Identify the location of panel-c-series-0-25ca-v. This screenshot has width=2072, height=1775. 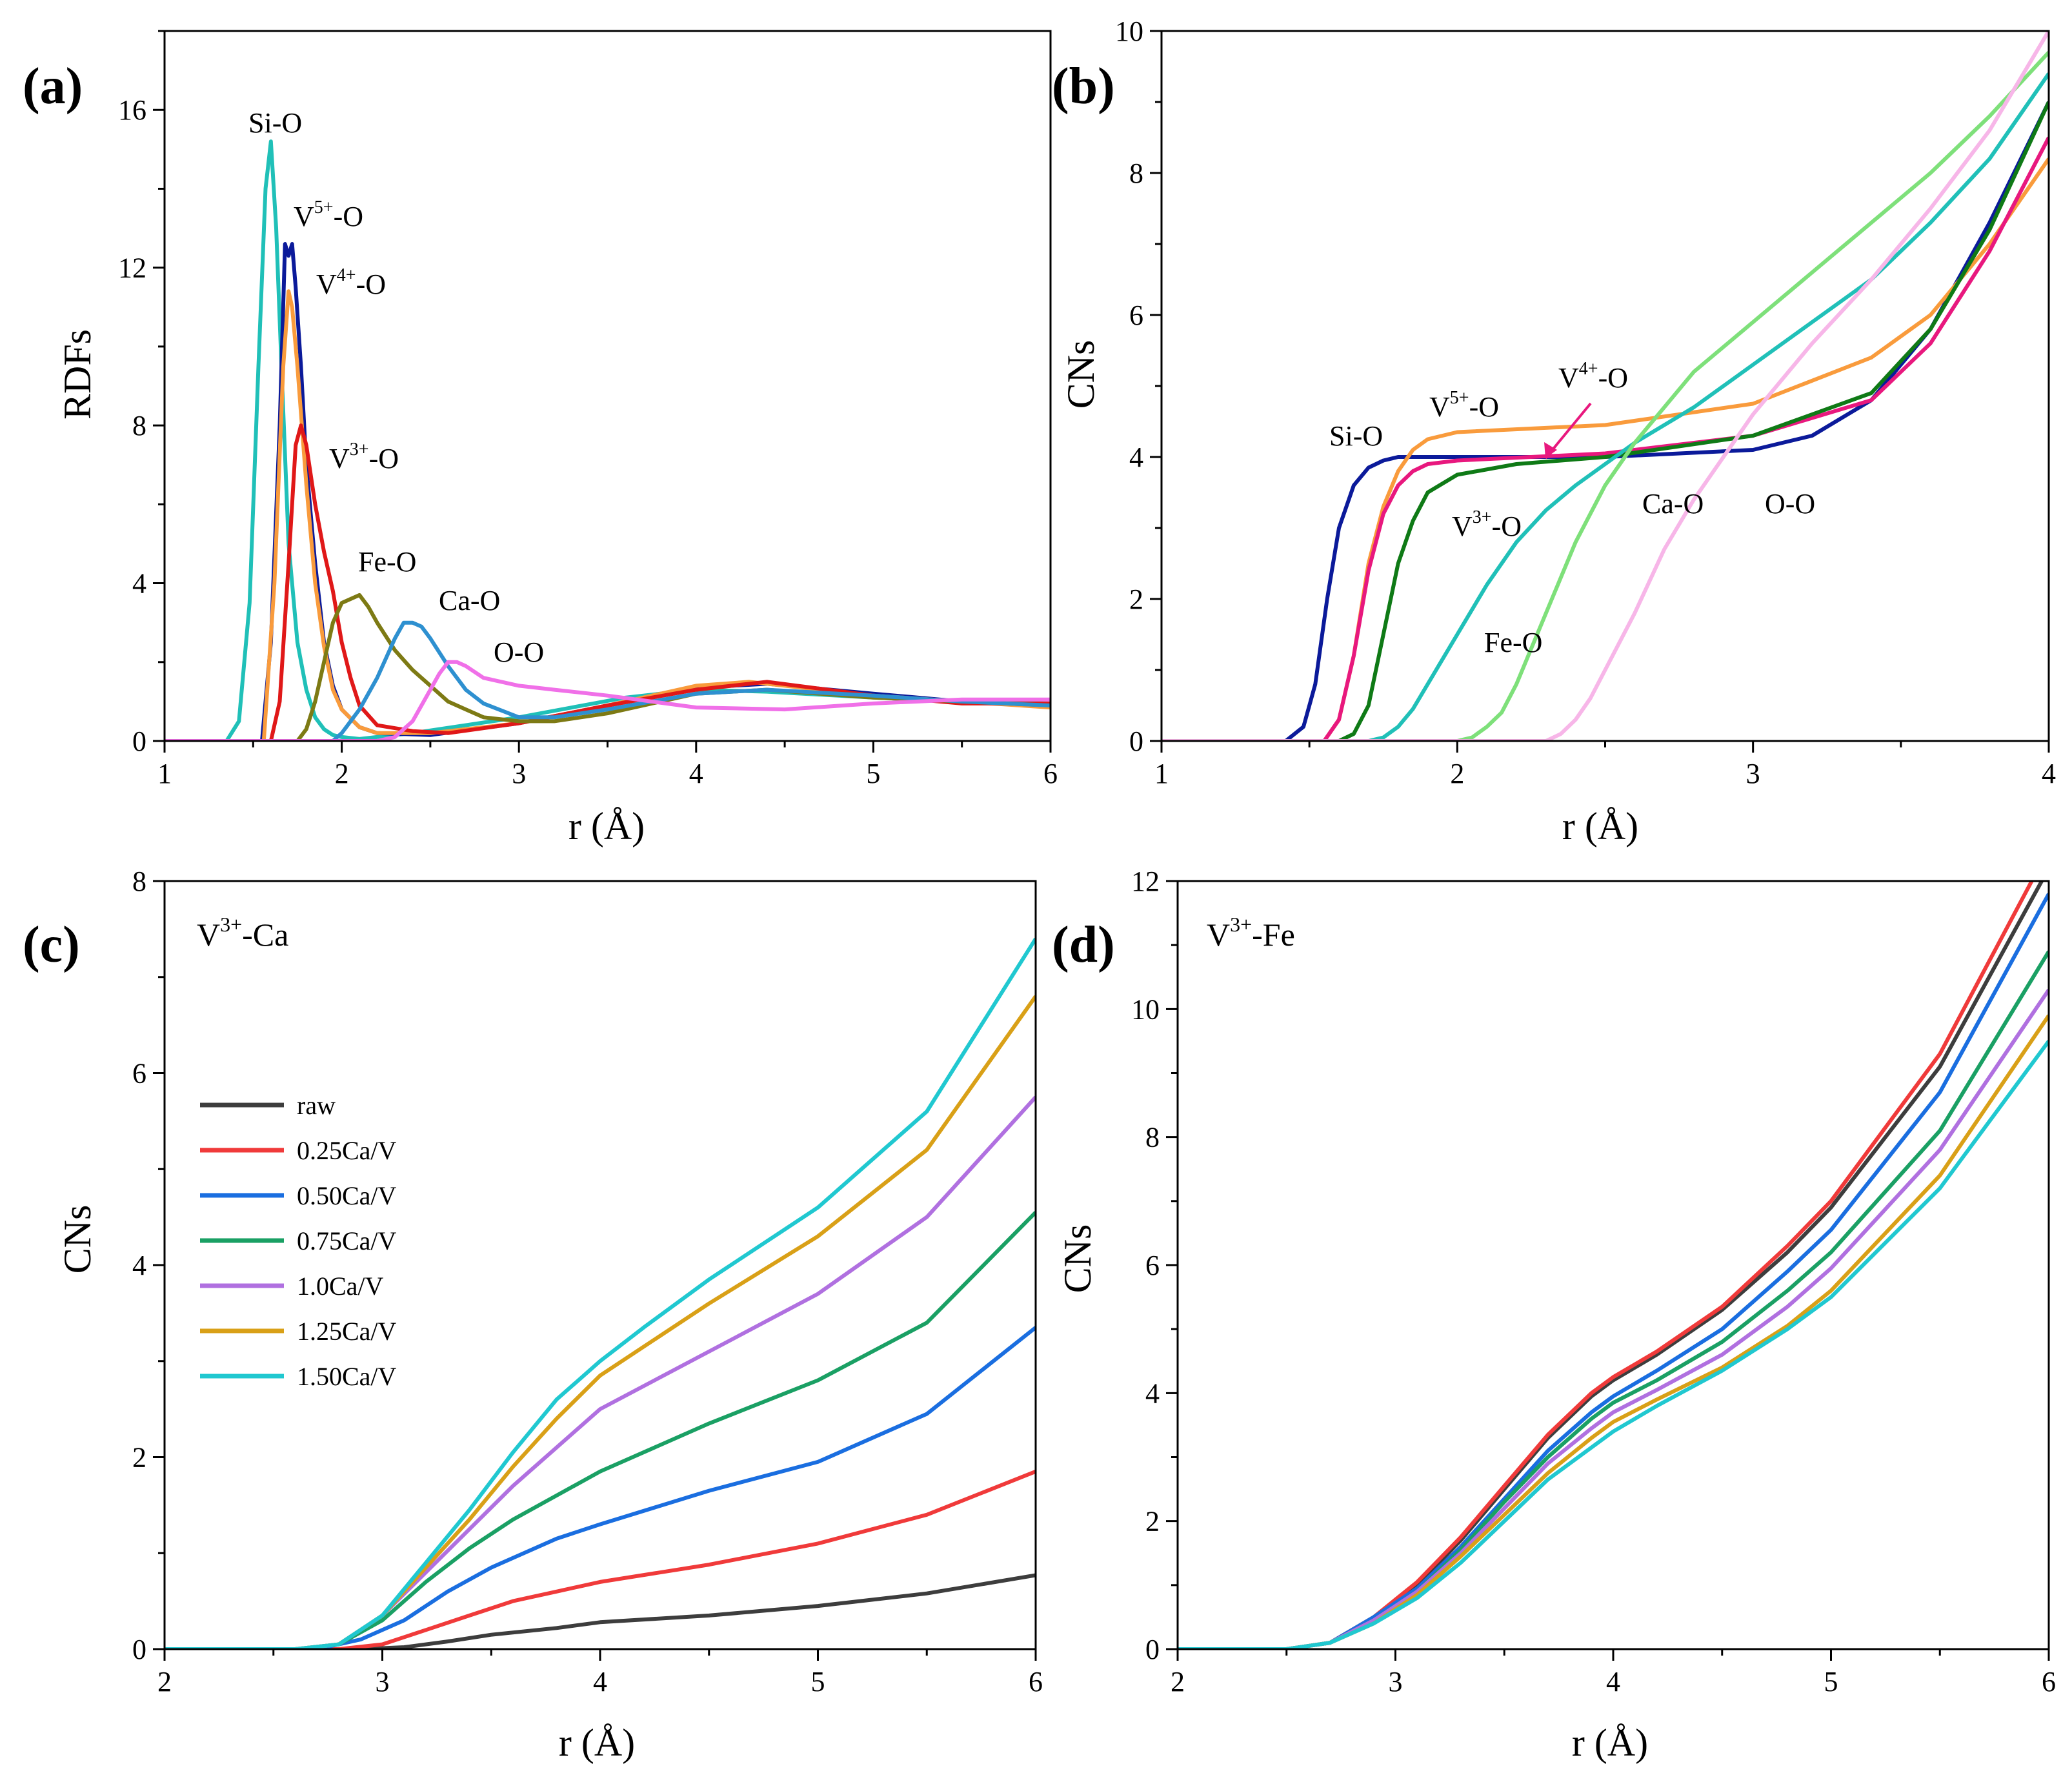
(600, 1559).